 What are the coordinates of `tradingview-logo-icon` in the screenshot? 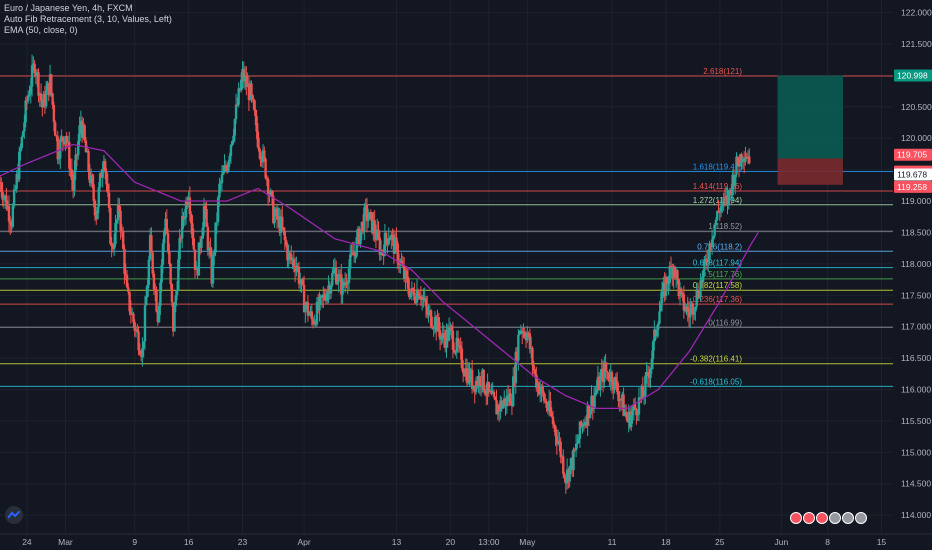 It's located at (14, 515).